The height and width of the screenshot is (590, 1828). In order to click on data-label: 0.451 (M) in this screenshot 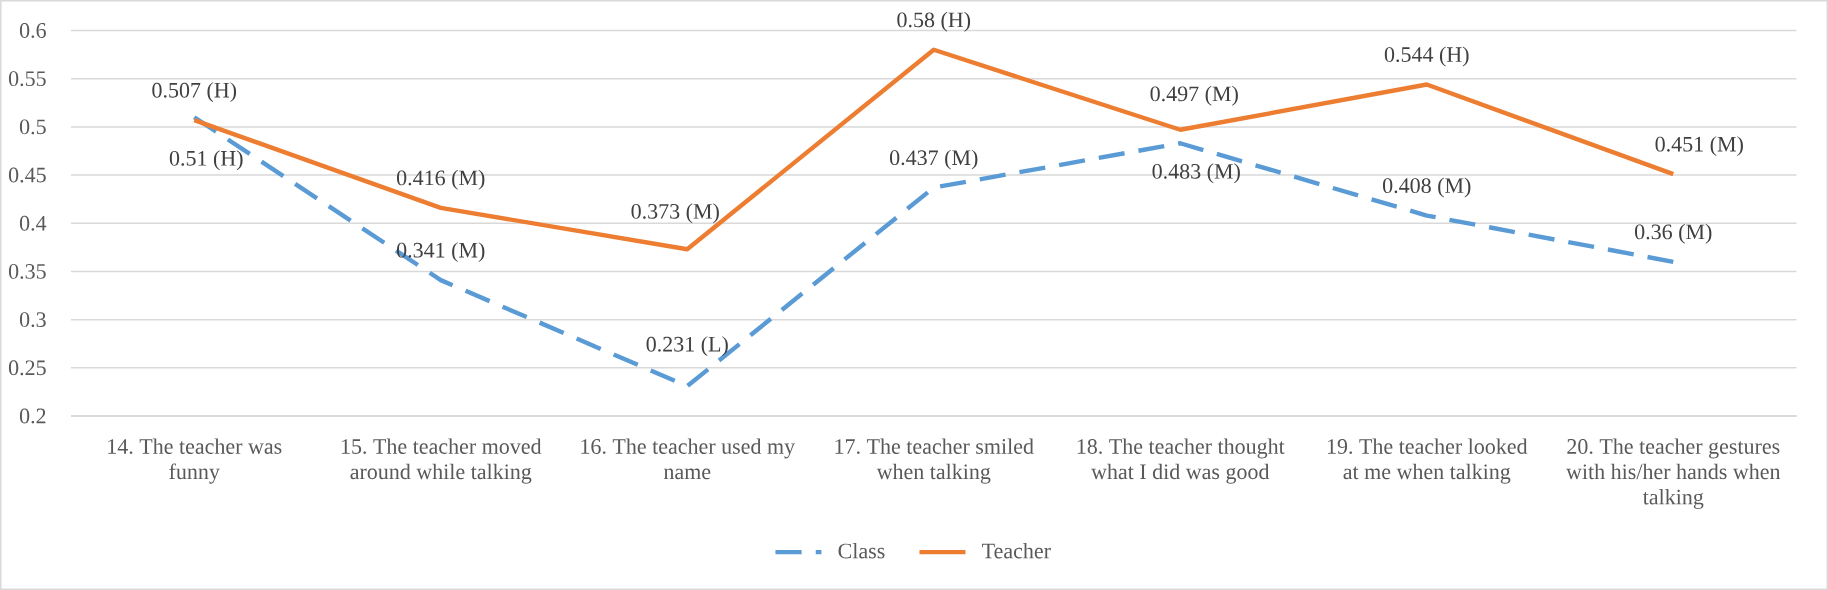, I will do `click(1699, 146)`.